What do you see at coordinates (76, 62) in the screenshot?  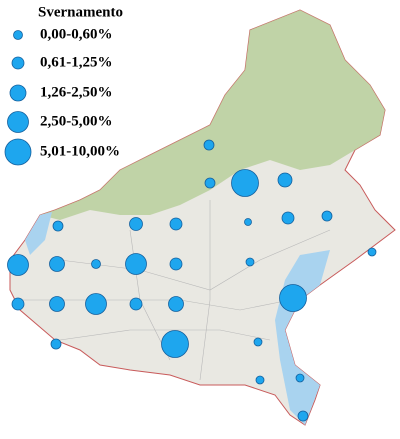 I see `legend-label: 0,61-1,25%` at bounding box center [76, 62].